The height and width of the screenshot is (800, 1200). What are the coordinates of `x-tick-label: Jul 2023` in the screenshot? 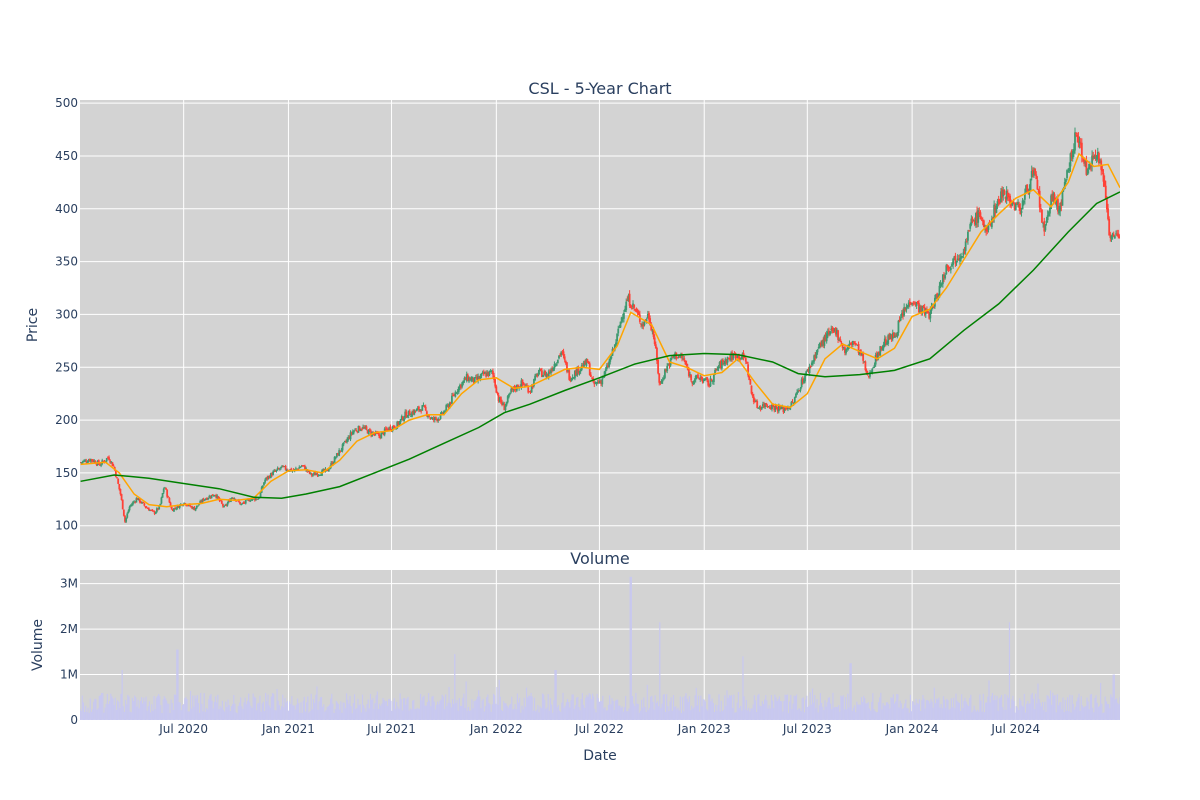 It's located at (807, 729).